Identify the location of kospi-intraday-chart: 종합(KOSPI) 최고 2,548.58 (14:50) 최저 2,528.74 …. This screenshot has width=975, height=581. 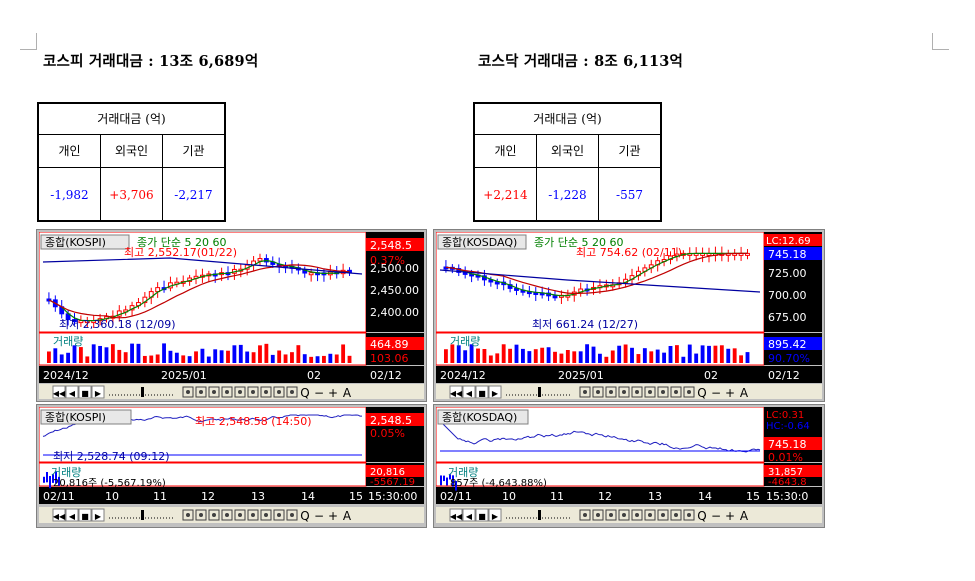
(231, 466).